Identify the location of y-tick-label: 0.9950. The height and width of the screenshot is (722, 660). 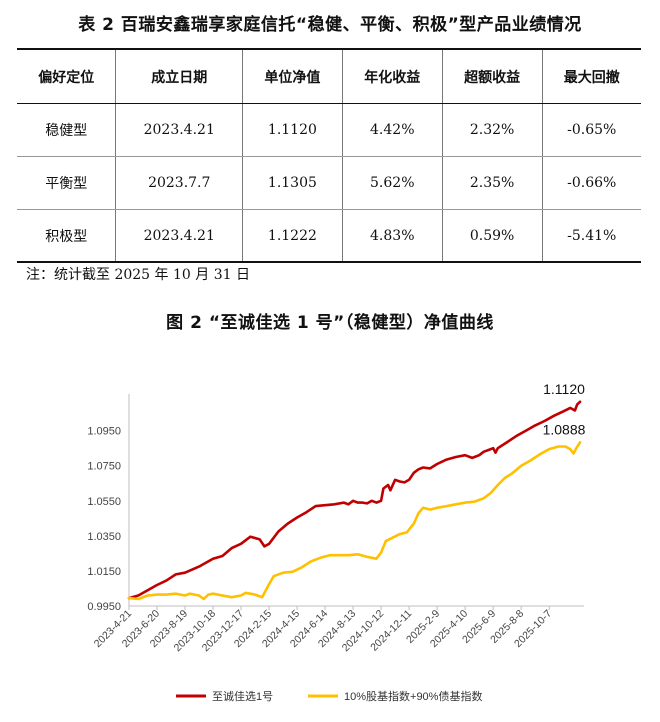
(104, 607).